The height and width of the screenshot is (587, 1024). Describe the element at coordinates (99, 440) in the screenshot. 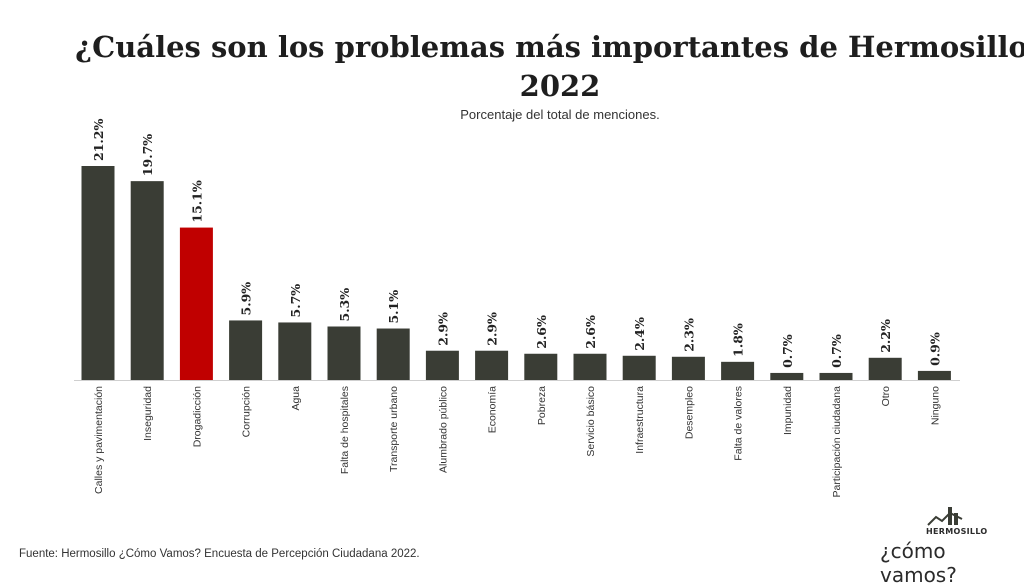

I see `category-label: Calles y pavimentación` at that location.